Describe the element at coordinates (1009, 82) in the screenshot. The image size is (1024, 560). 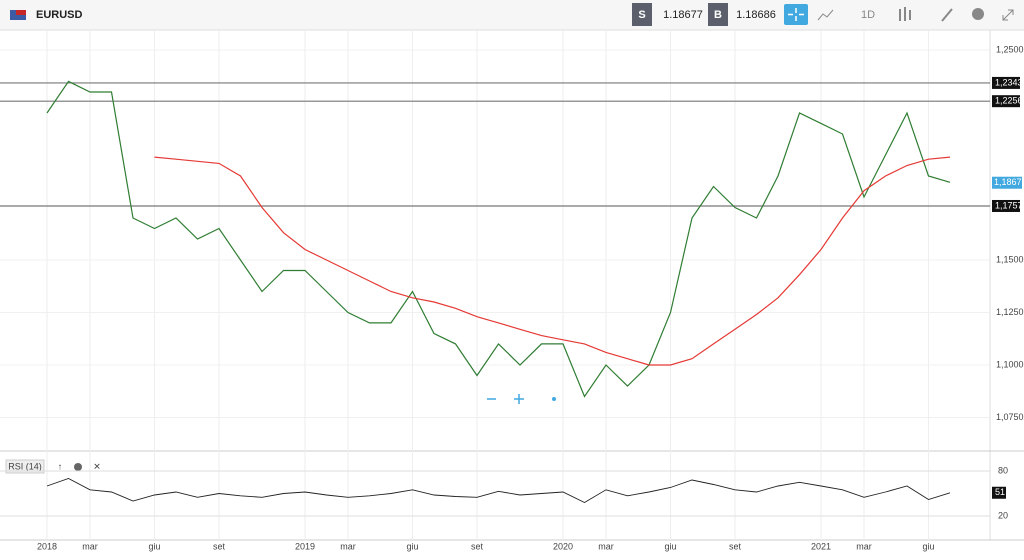
I see `price-line-label: 1,2343` at that location.